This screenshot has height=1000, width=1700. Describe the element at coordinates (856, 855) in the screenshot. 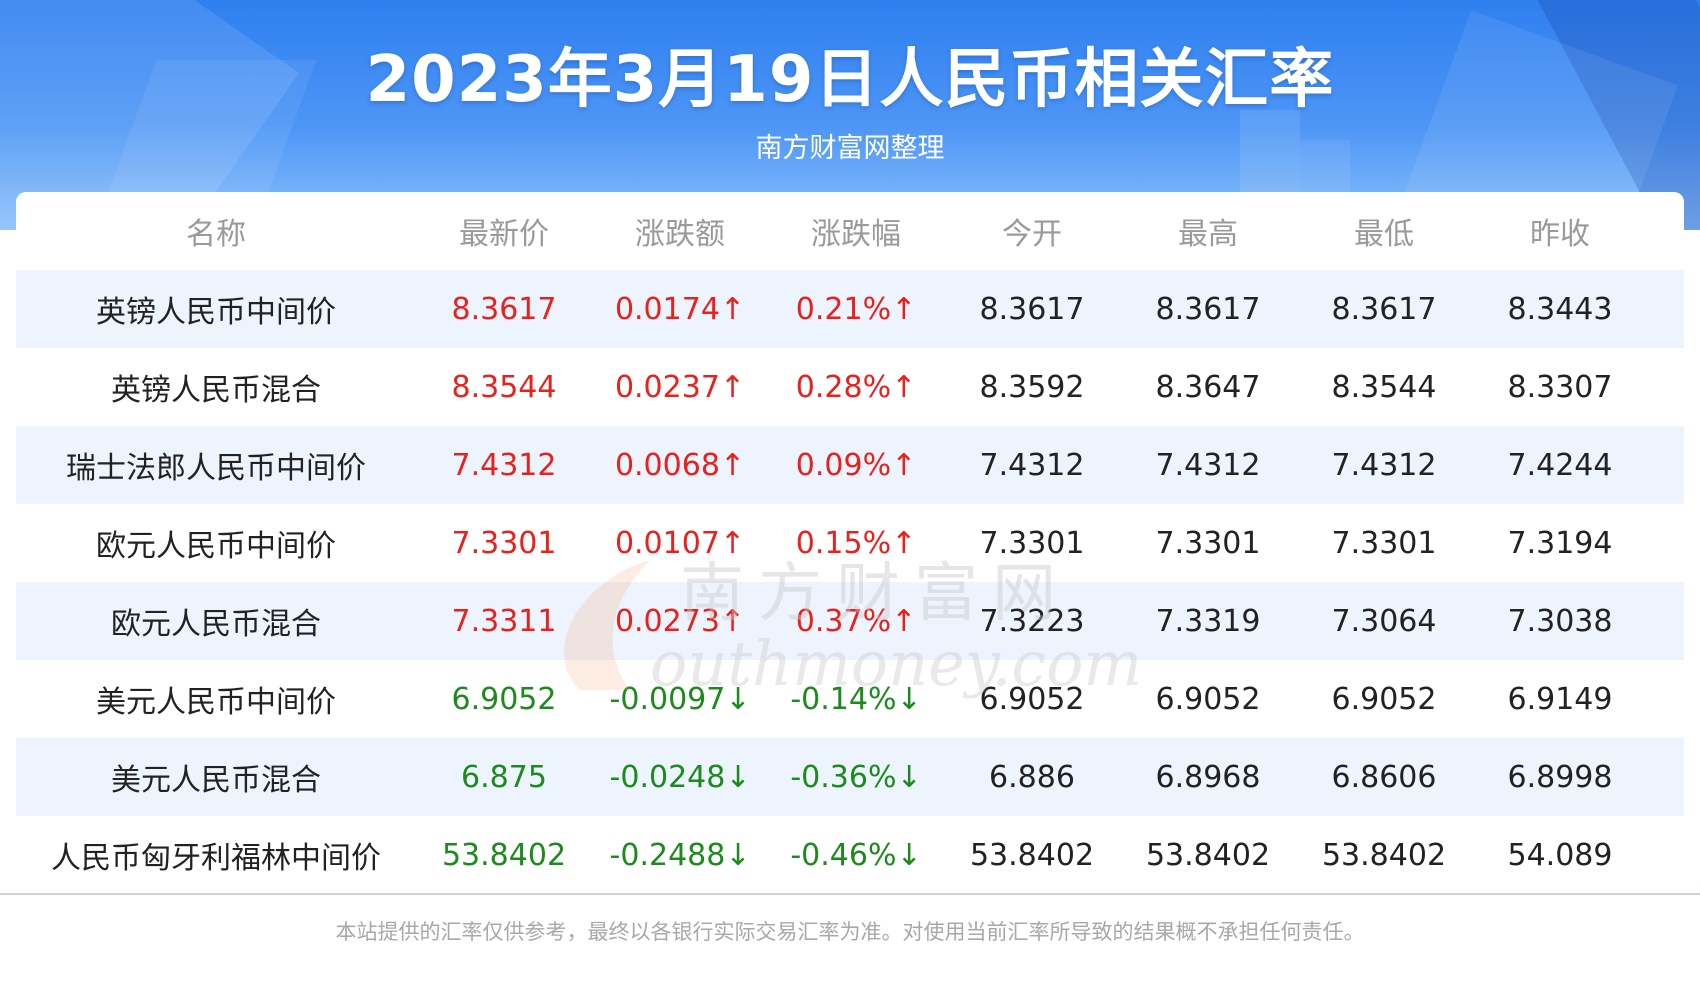

I see `rate-change-pct: -0.46%↓` at that location.